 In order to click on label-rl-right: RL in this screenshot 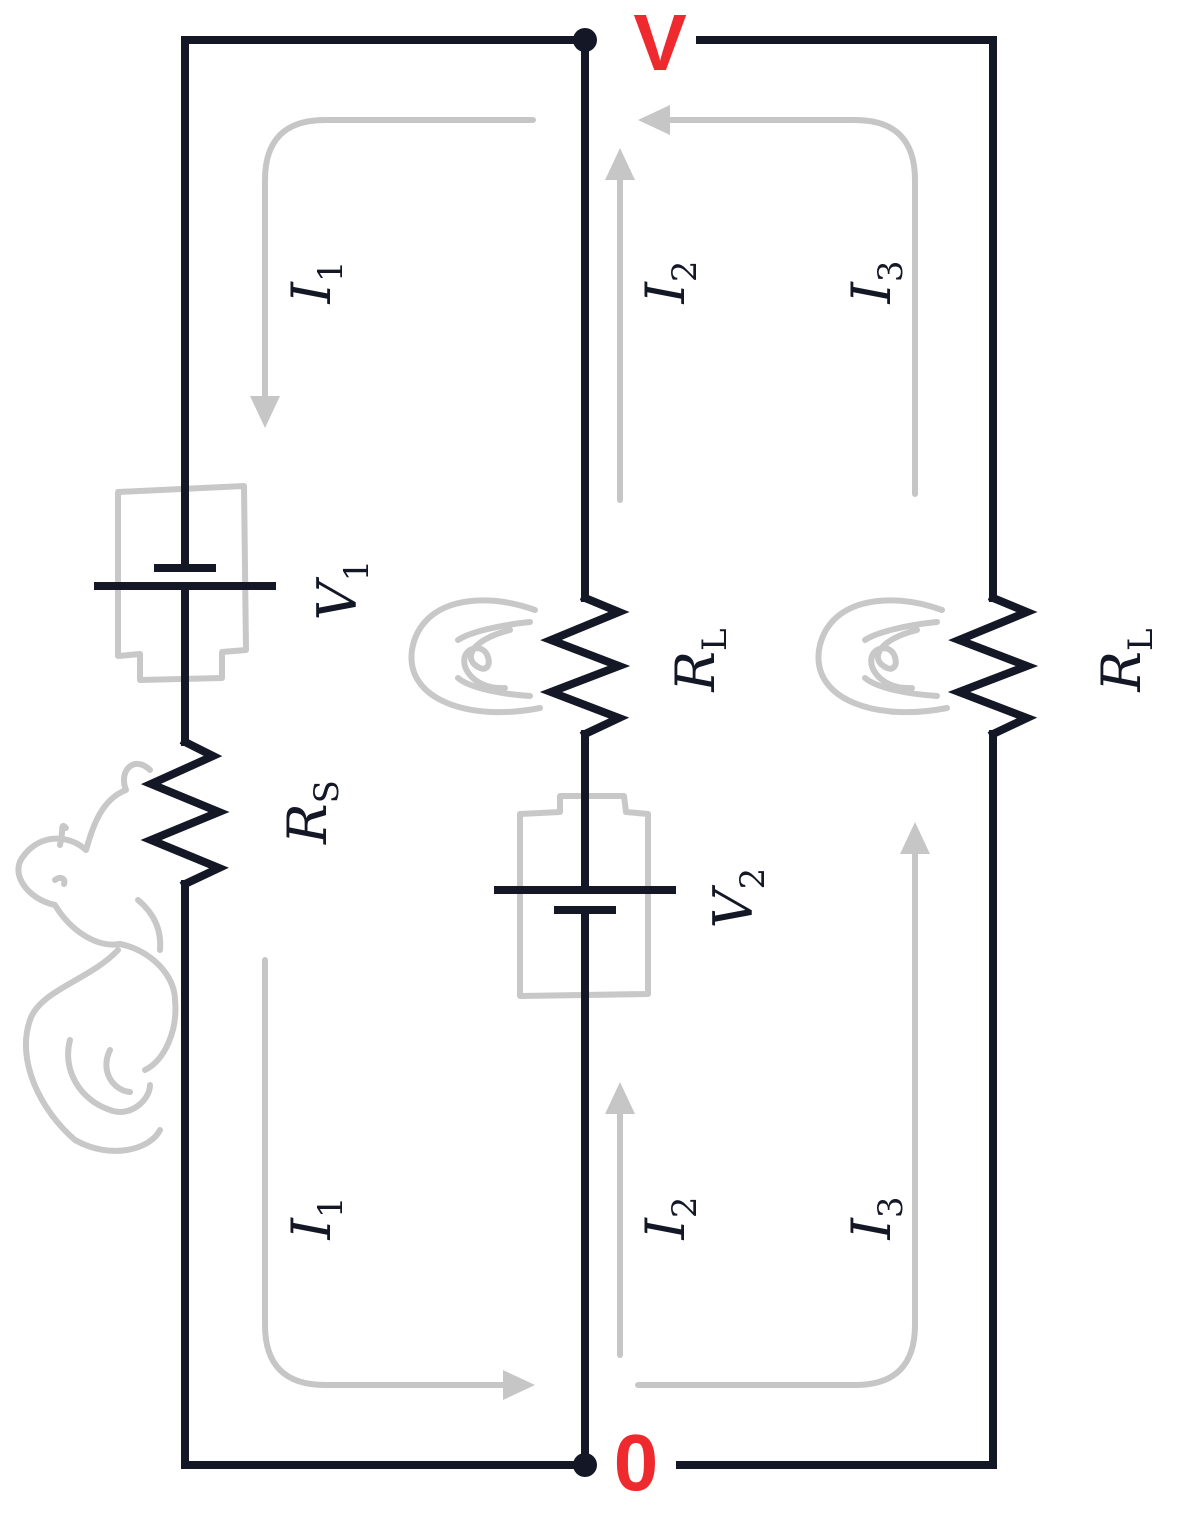, I will do `click(1125, 660)`.